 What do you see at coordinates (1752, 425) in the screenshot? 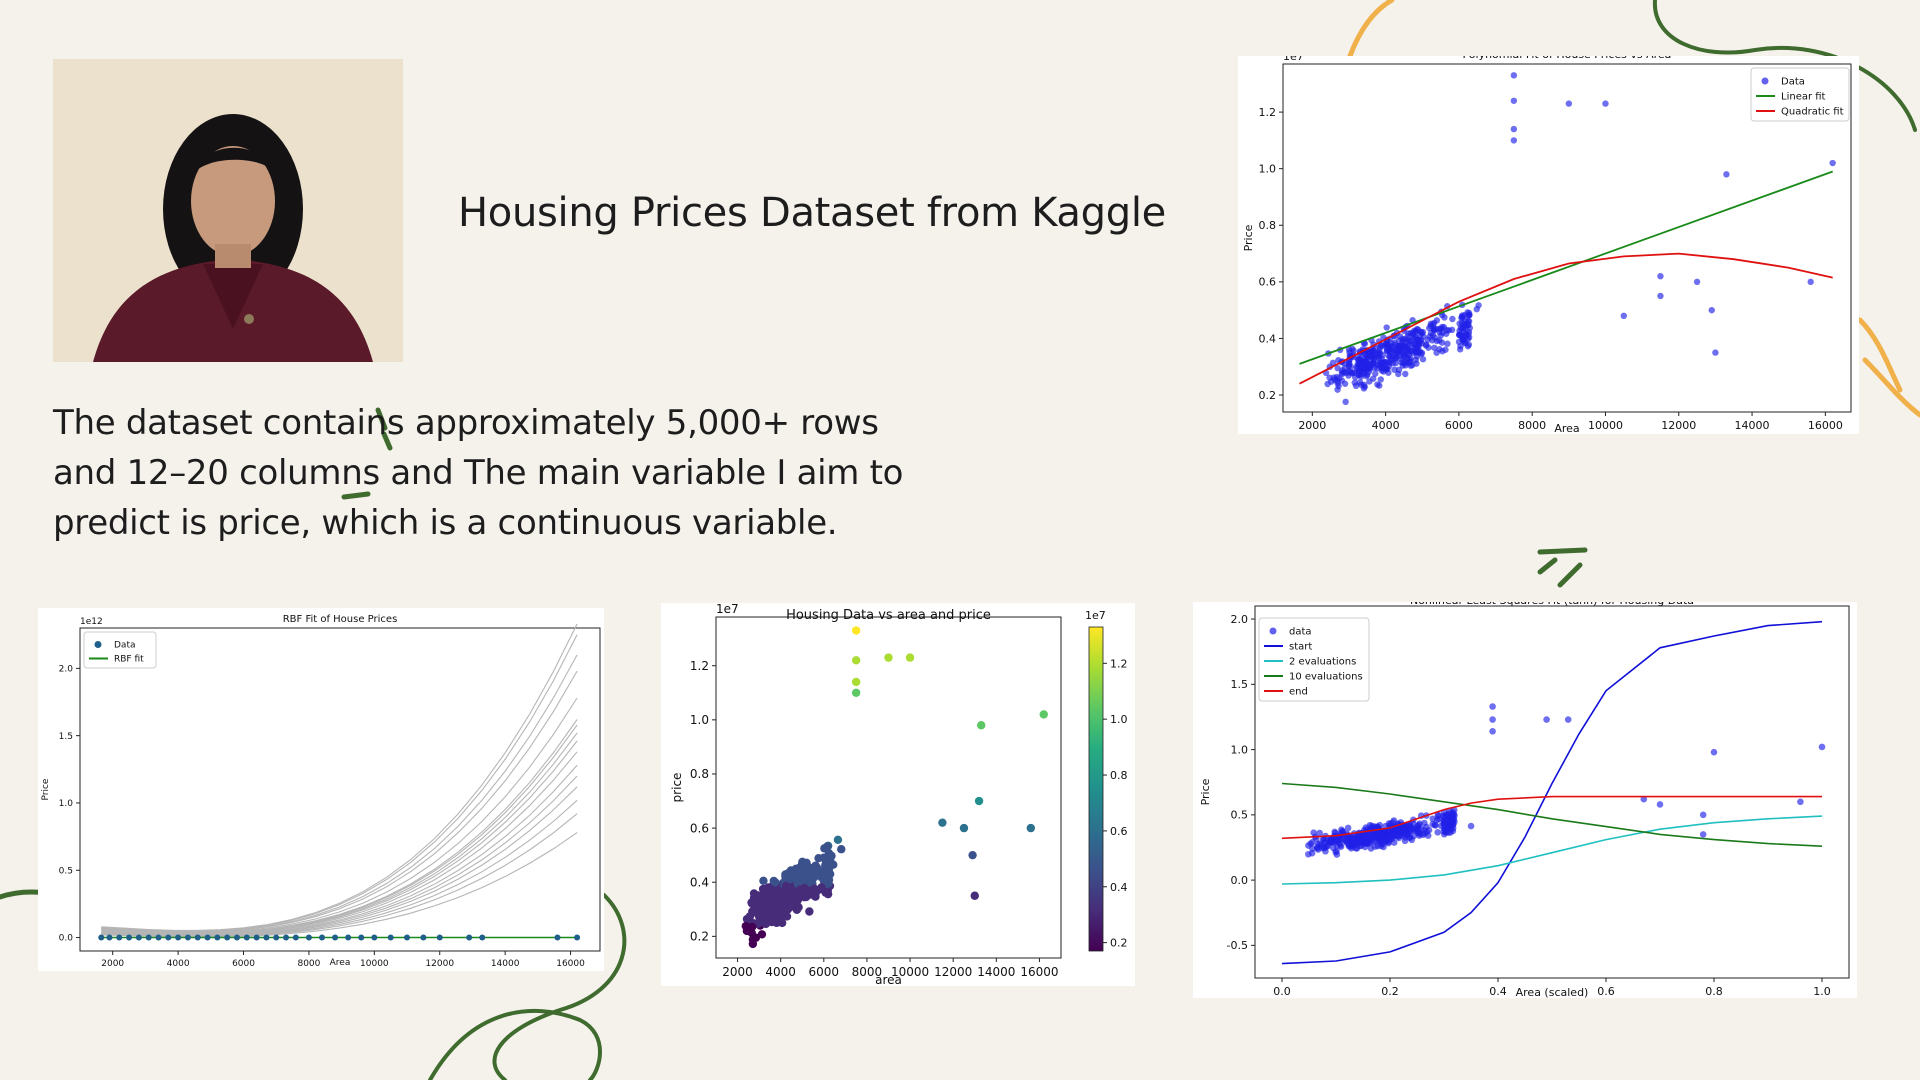
I see `x-tick-label: 14000` at bounding box center [1752, 425].